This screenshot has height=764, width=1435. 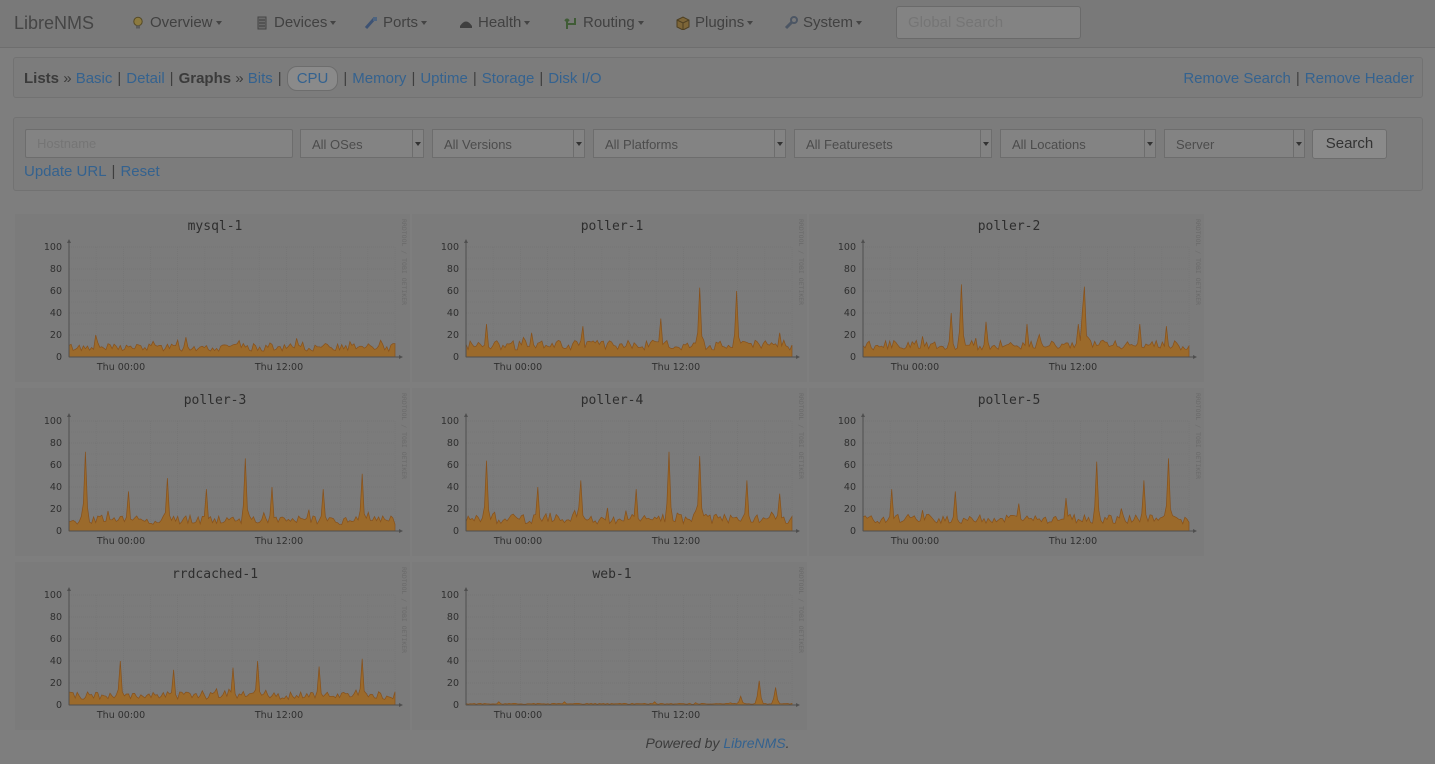 I want to click on basic-link: Basic, so click(x=94, y=78).